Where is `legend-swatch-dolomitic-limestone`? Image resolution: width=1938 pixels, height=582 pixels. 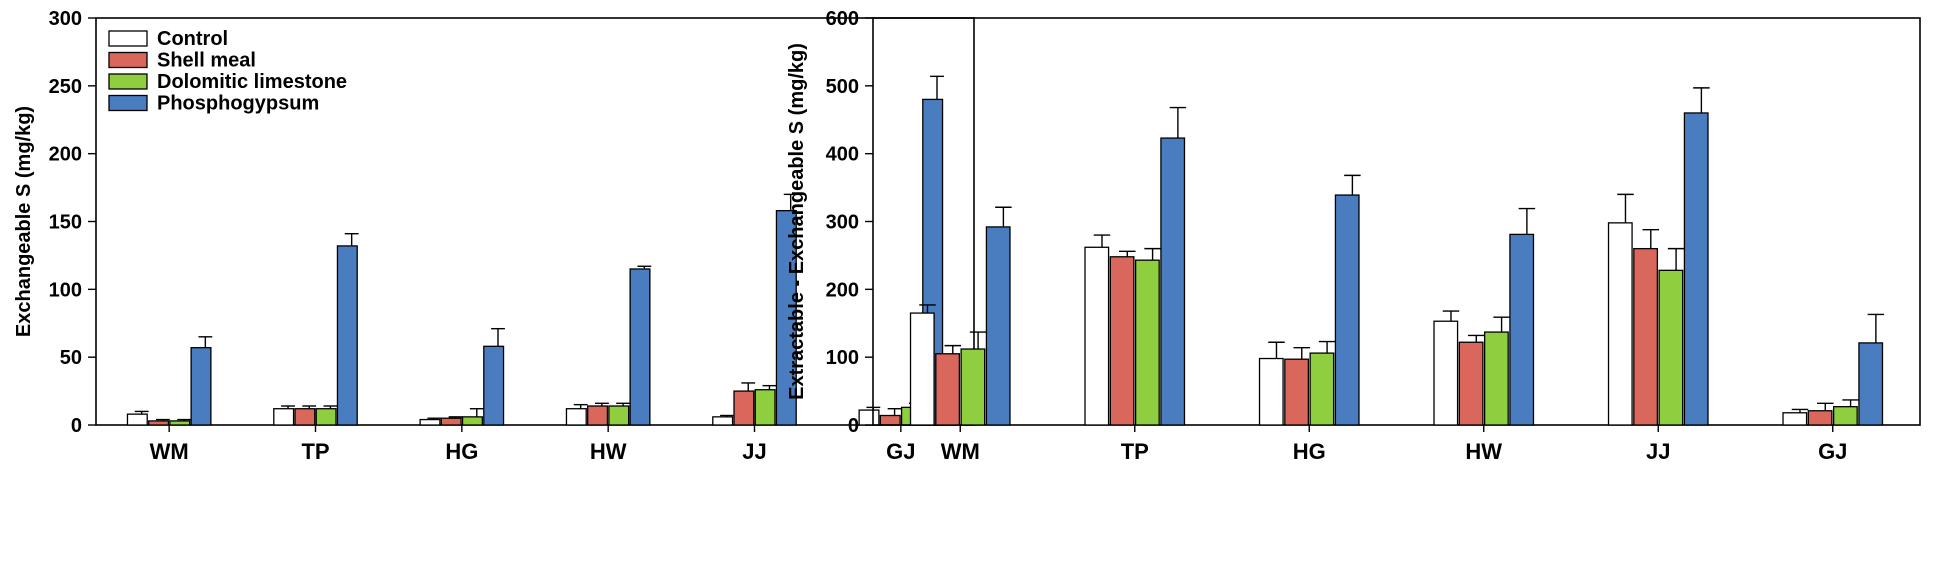
legend-swatch-dolomitic-limestone is located at coordinates (128, 81).